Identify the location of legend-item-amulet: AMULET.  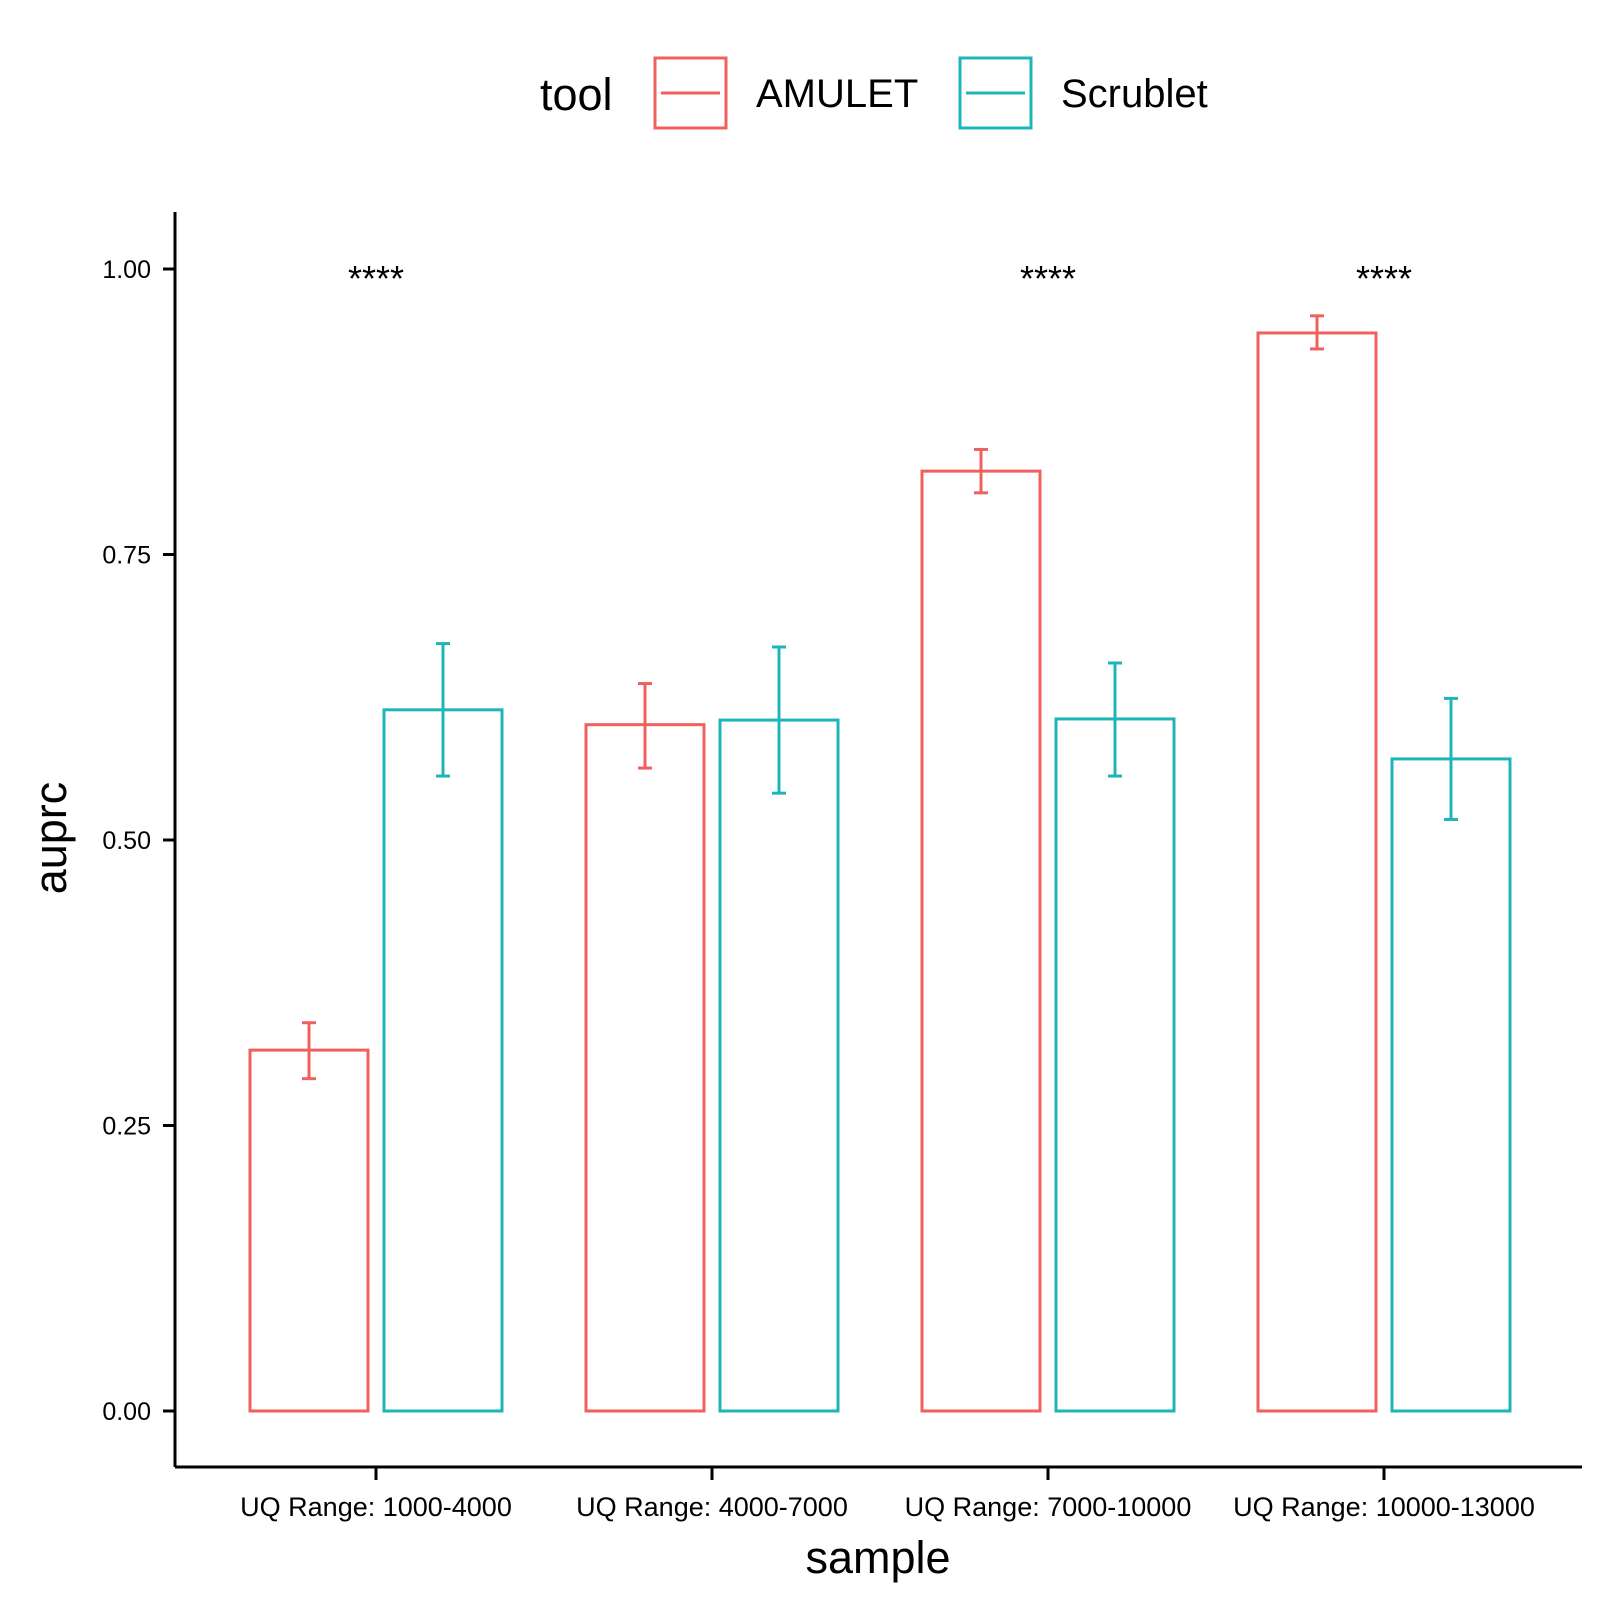
(785, 93).